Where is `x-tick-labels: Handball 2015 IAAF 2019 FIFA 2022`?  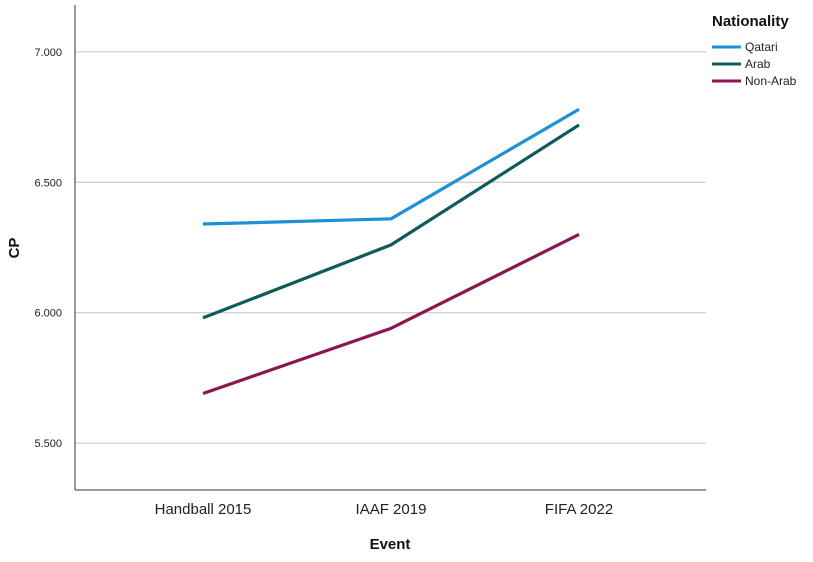
x-tick-labels: Handball 2015 IAAF 2019 FIFA 2022 is located at coordinates (384, 509).